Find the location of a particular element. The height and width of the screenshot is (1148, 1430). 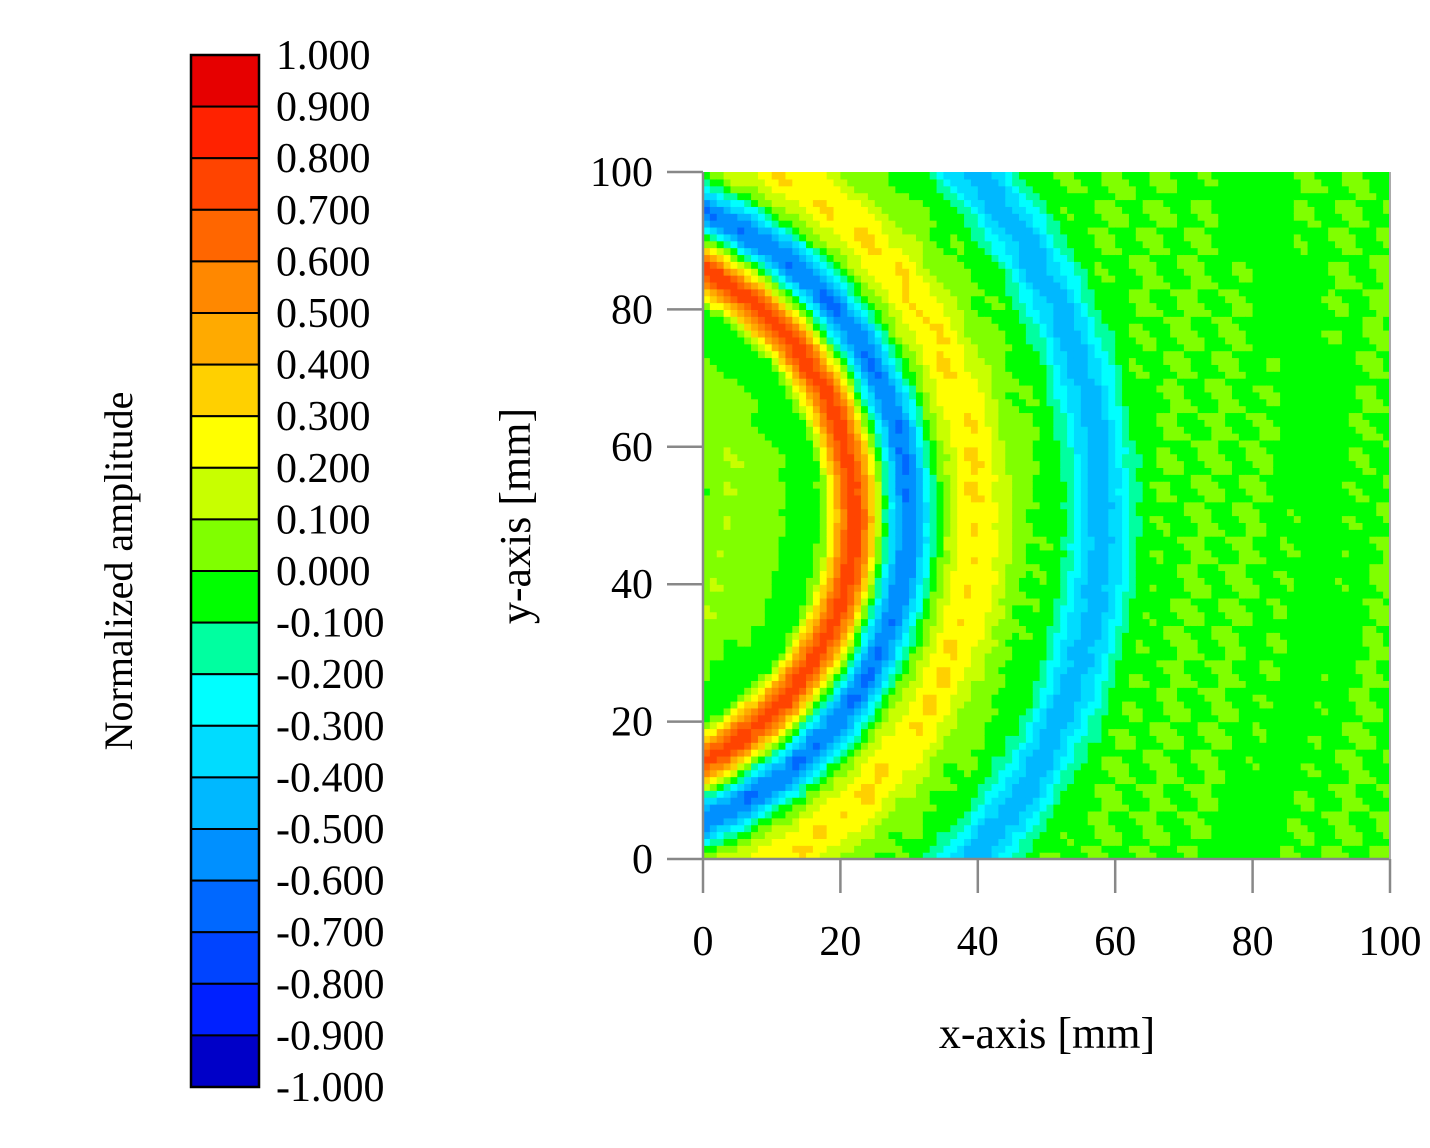

colorbar-tick-label: -0.800 is located at coordinates (330, 985).